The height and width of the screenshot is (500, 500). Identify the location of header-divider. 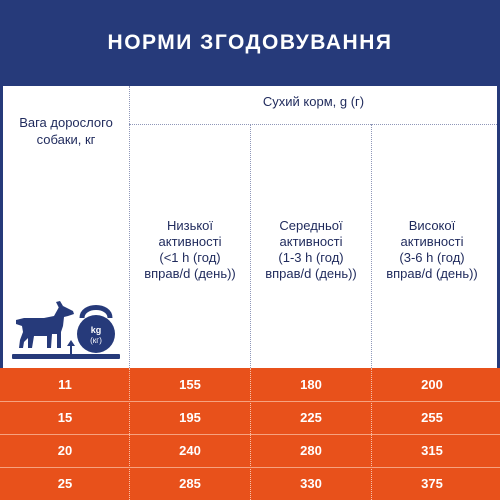
(313, 124).